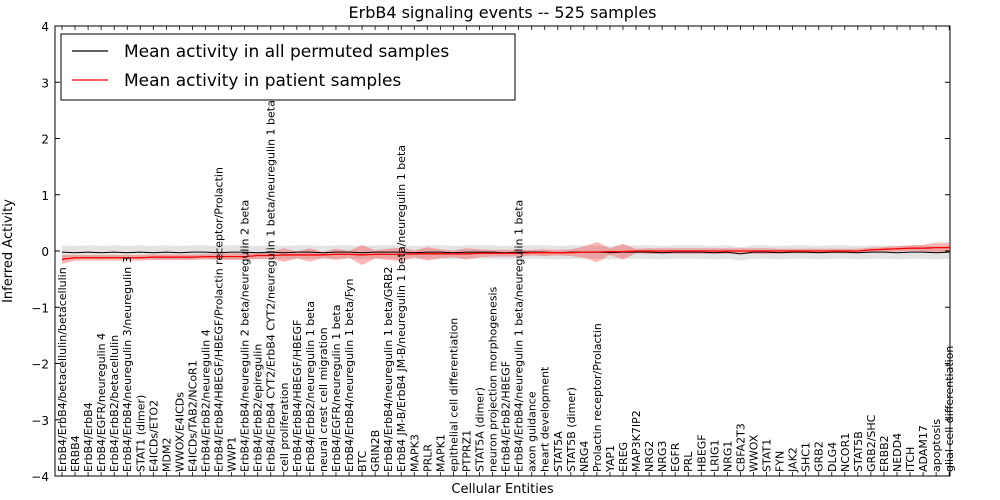  I want to click on y-tick-label: −2, so click(40, 365).